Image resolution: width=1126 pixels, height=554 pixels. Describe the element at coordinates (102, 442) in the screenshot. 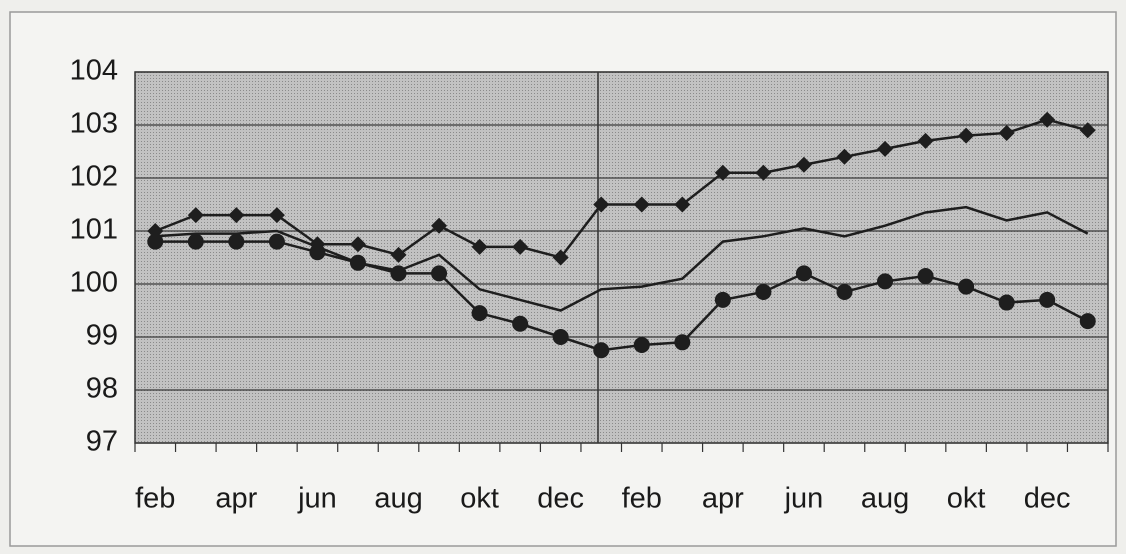

I see `y-tick-label: 97` at that location.